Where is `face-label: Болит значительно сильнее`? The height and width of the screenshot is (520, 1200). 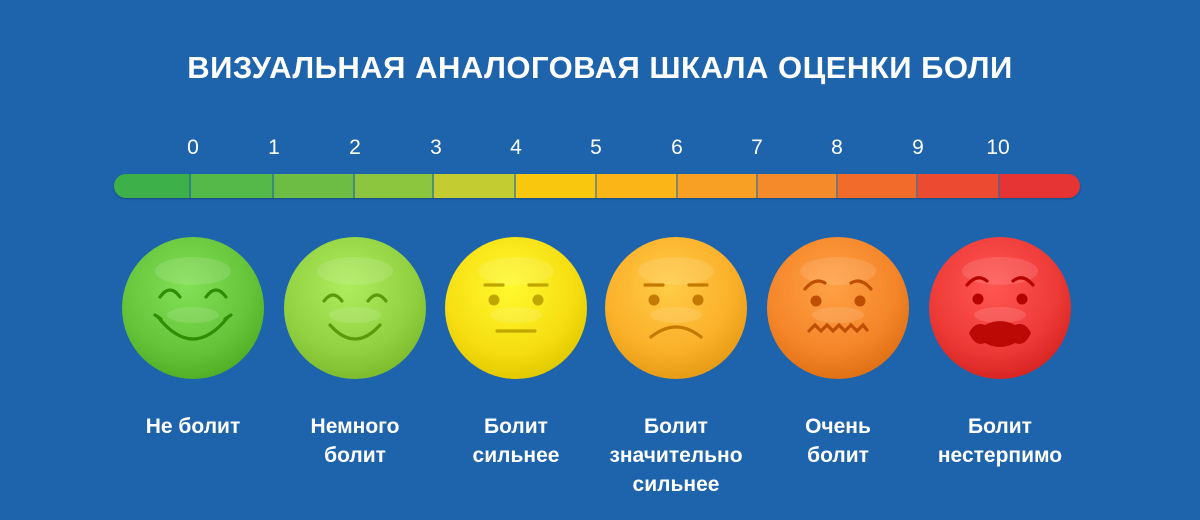 face-label: Болит значительно сильнее is located at coordinates (676, 455).